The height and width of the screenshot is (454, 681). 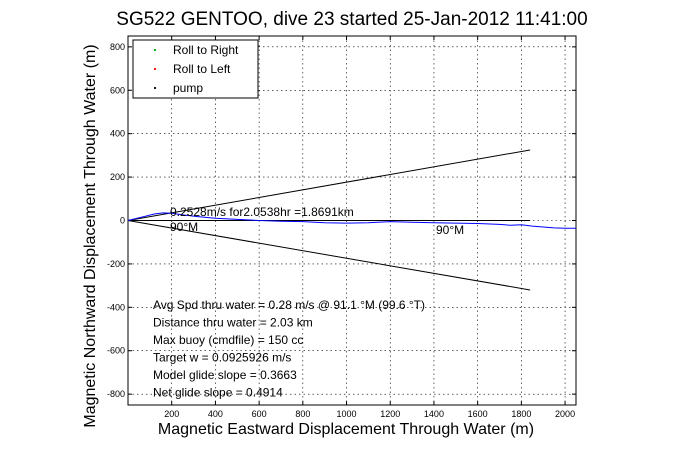 What do you see at coordinates (390, 414) in the screenshot?
I see `x-tick-label: 1200` at bounding box center [390, 414].